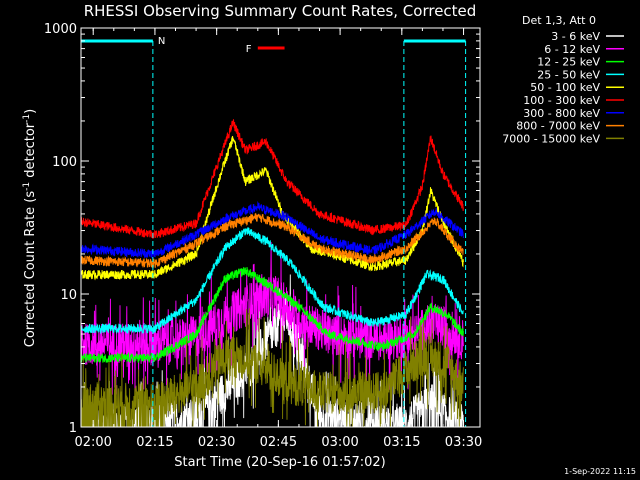 This screenshot has height=480, width=640. What do you see at coordinates (30, 269) in the screenshot?
I see `y-axis-label-main: Corrected Count Rate (s` at bounding box center [30, 269].